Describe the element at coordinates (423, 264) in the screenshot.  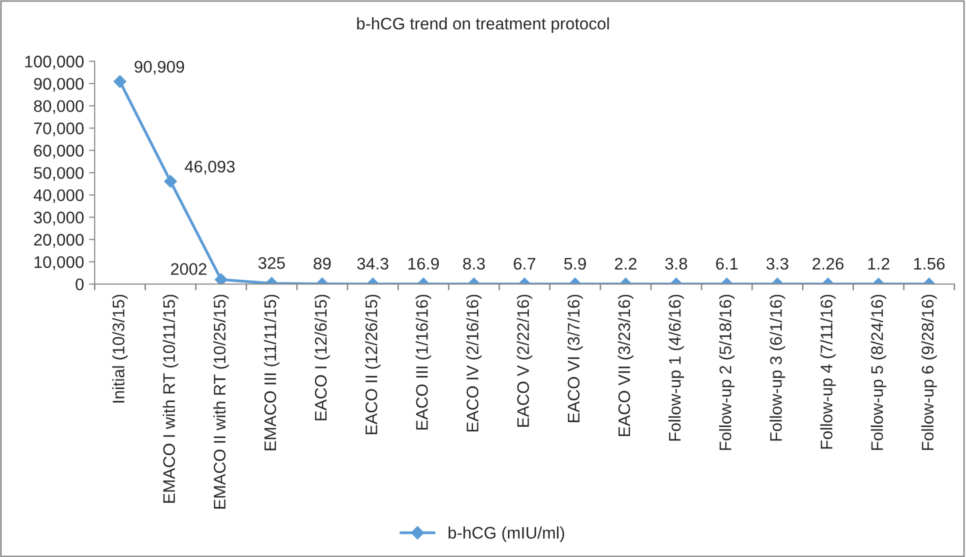
I see `data-label: 16.9` at that location.